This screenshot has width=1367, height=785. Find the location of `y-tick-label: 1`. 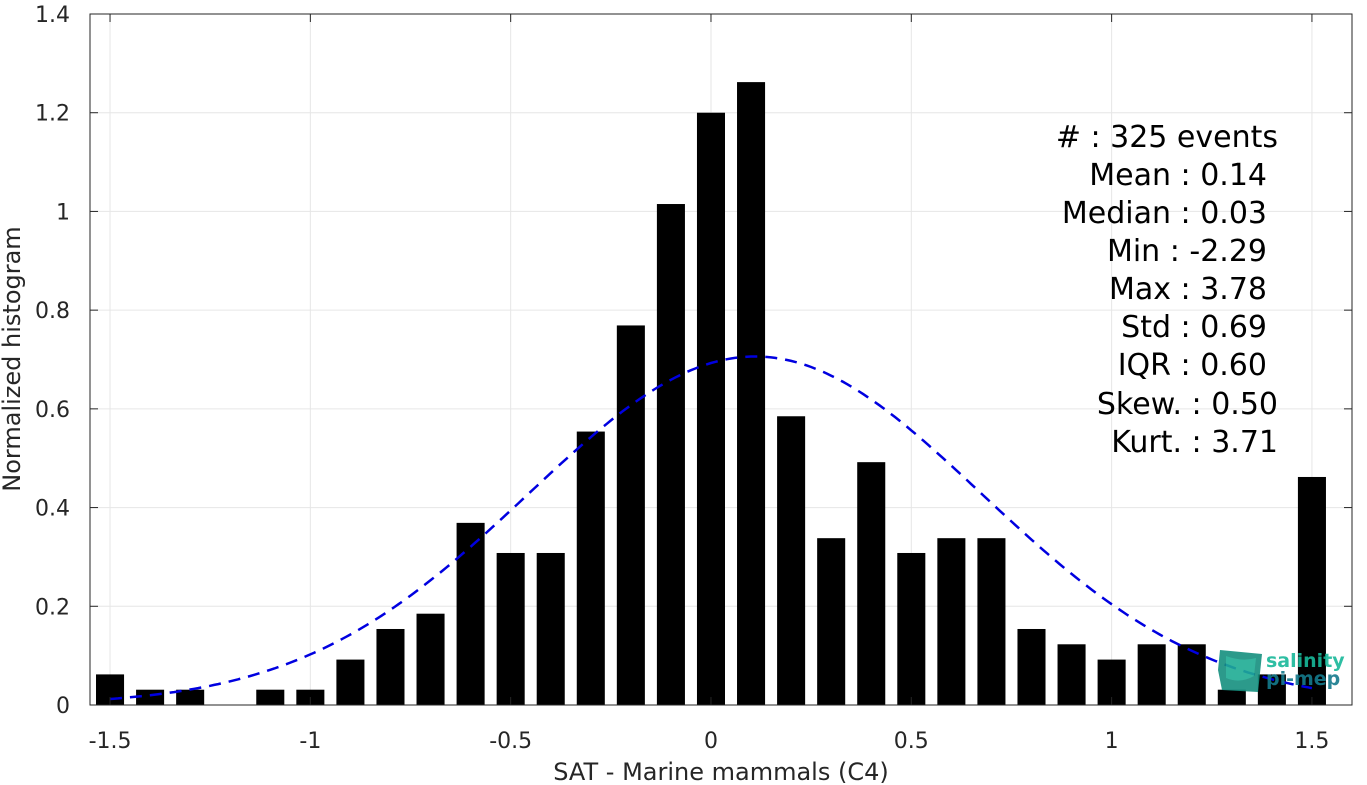

y-tick-label: 1 is located at coordinates (63, 212).